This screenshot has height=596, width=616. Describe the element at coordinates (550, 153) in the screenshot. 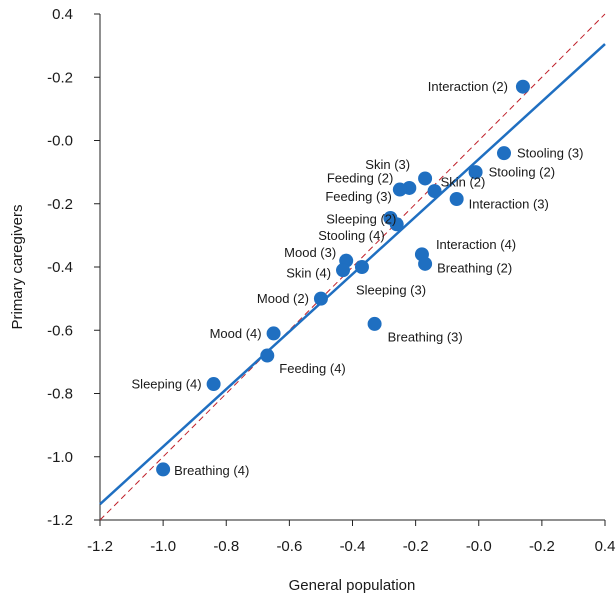

I see `point-label: Stooling (3)` at that location.